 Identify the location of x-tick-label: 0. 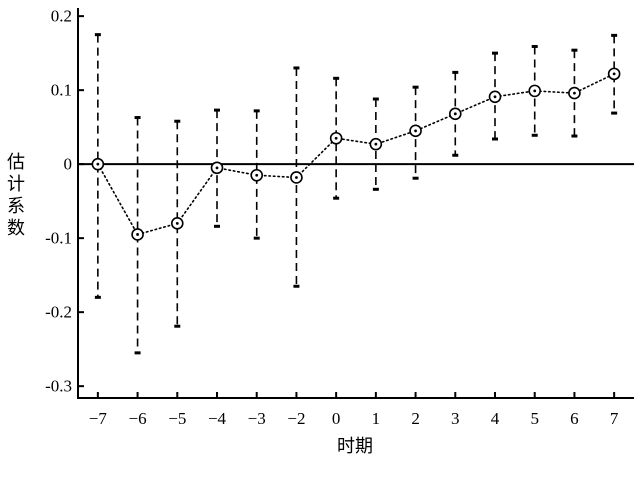
(336, 418).